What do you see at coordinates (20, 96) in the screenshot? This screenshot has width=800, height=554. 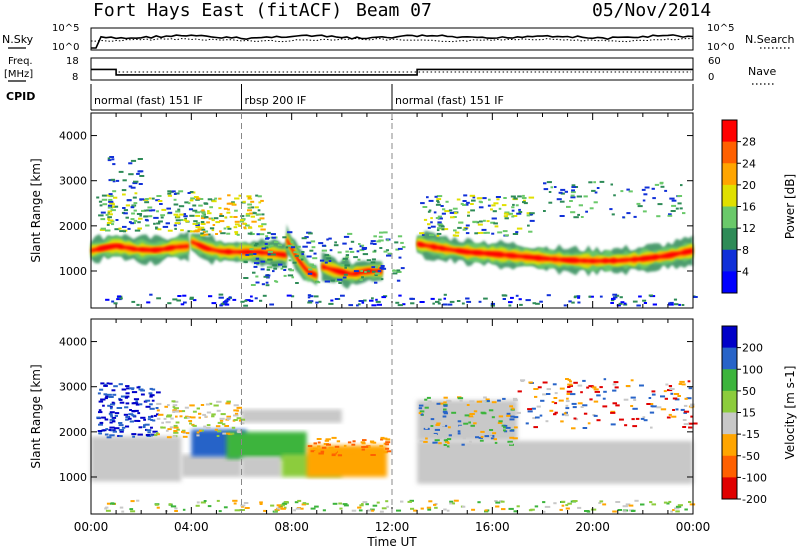 I see `cpid-label: CPID` at bounding box center [20, 96].